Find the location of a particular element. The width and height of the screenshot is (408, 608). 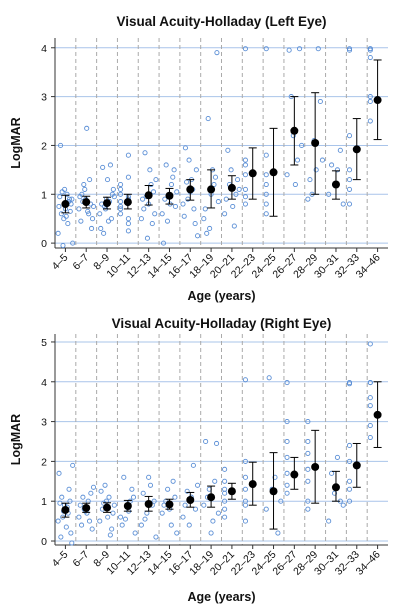

x-tick-label: 6–7 is located at coordinates (80, 262).